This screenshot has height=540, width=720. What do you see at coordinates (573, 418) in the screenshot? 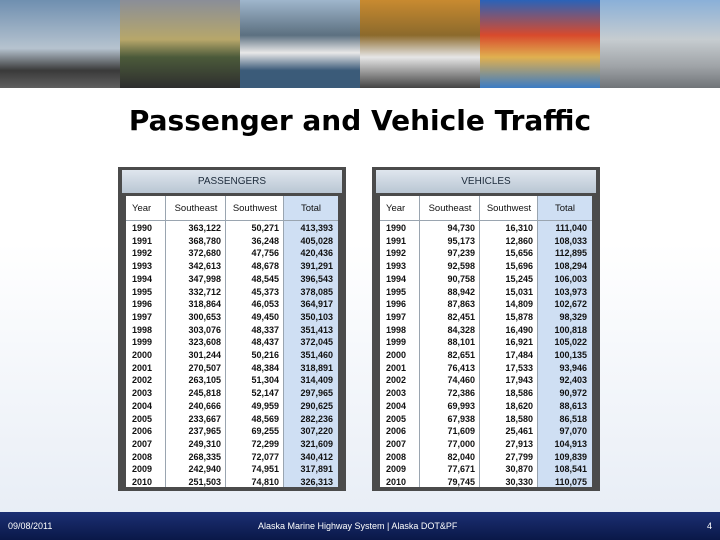
I see `value-cell: 86,518` at bounding box center [573, 418].